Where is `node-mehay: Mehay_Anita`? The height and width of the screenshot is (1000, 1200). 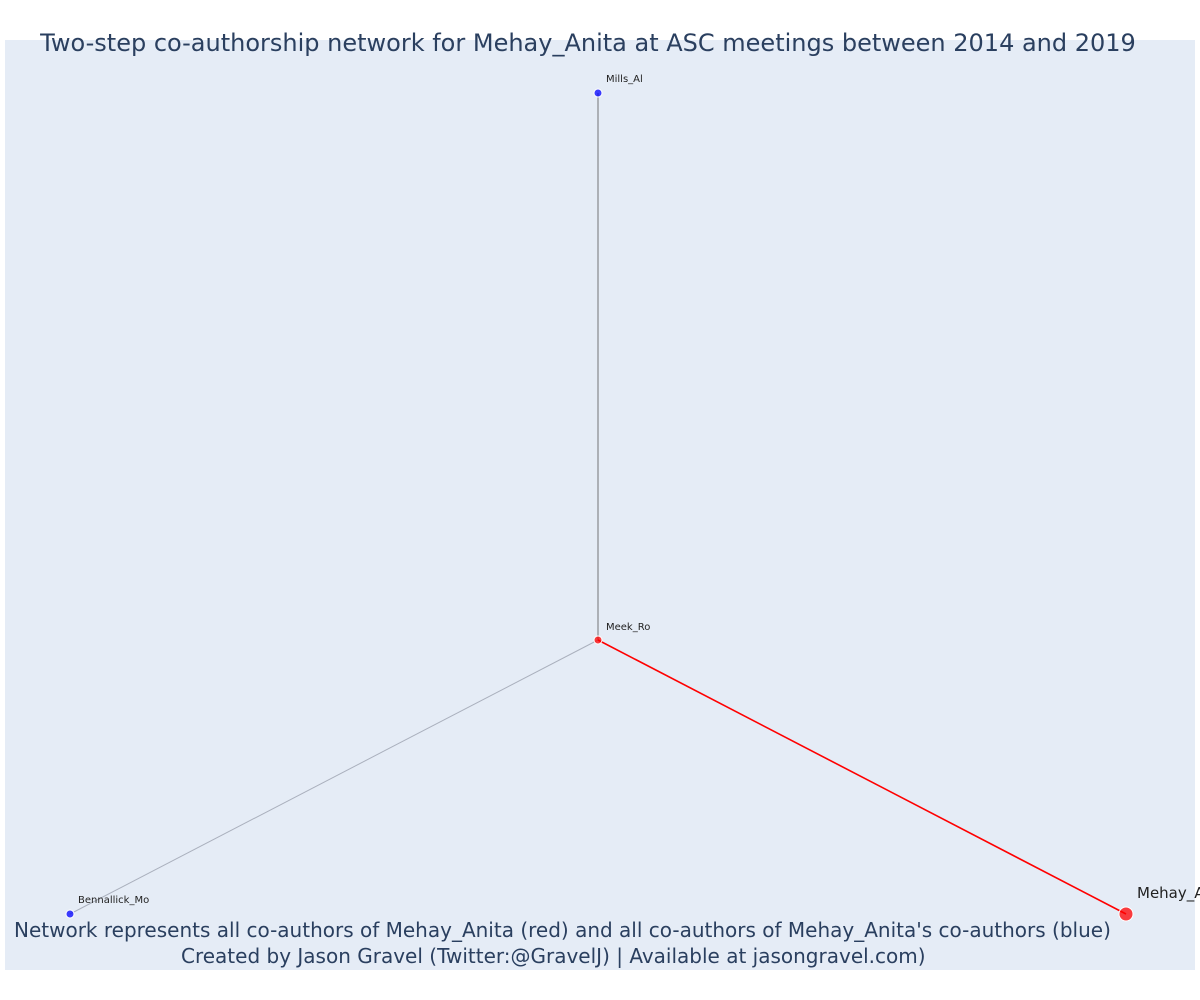 node-mehay: Mehay_Anita is located at coordinates (1159, 903).